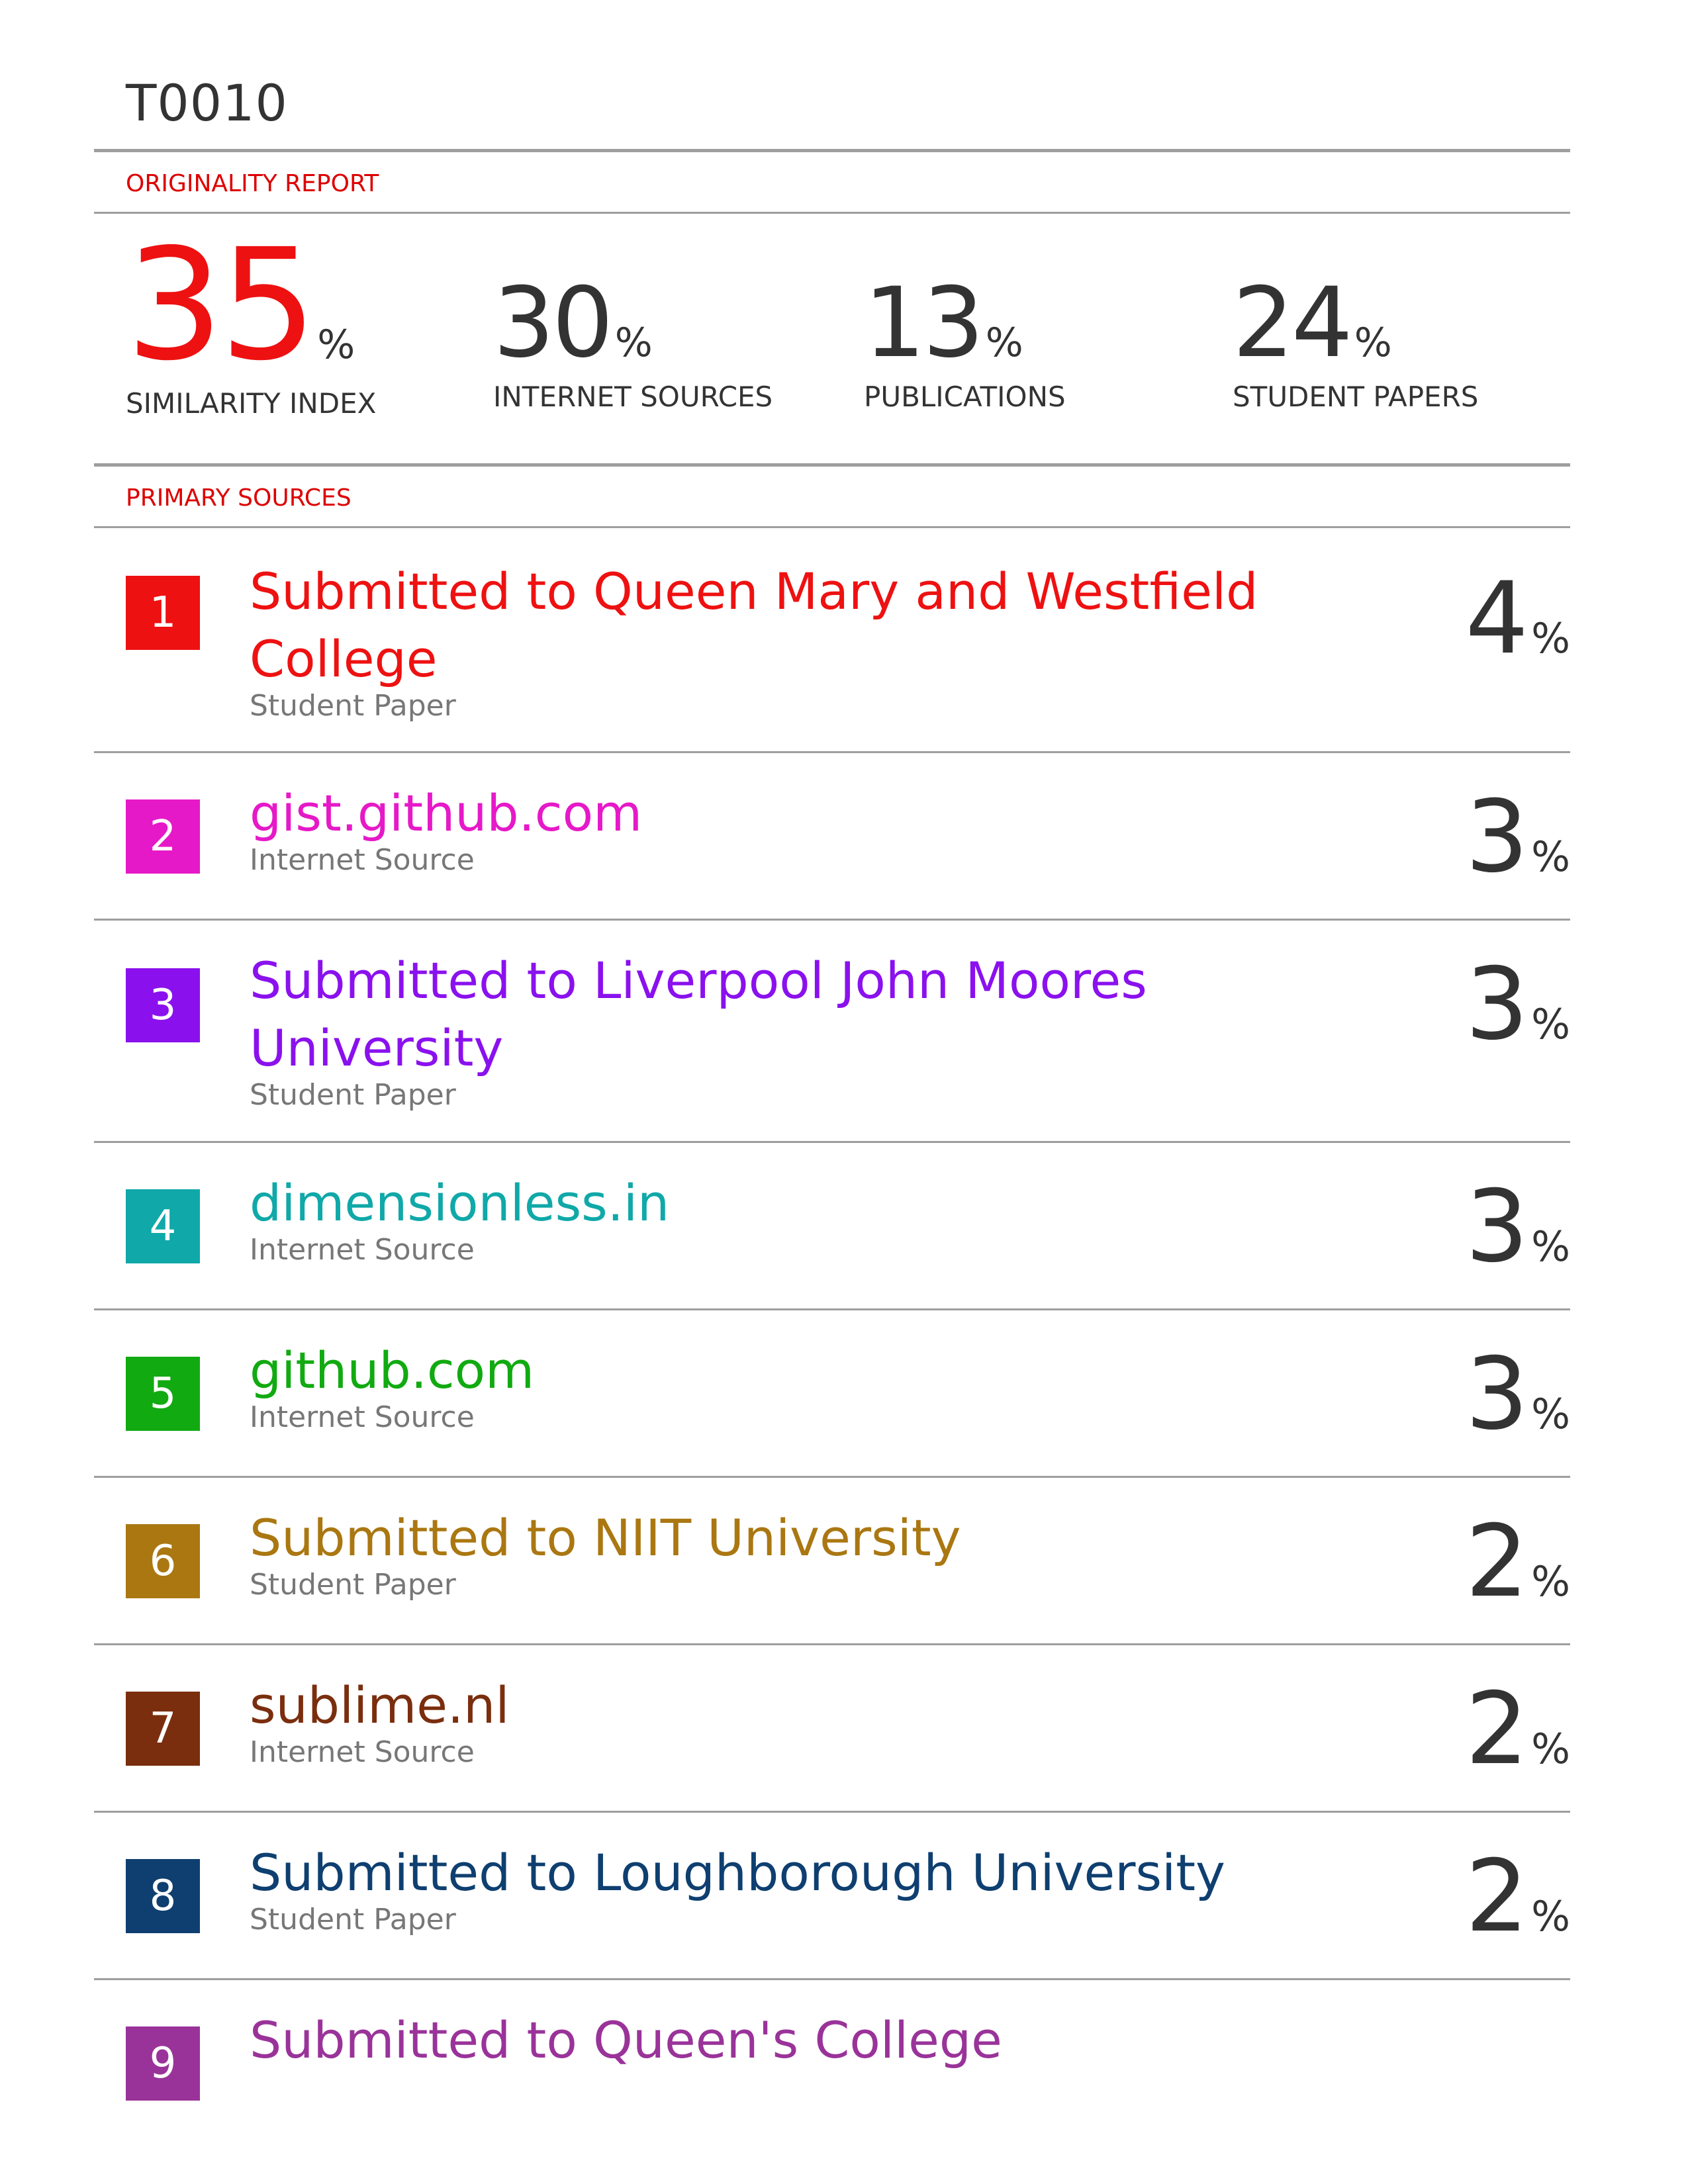 This screenshot has height=2184, width=1688. What do you see at coordinates (832, 1728) in the screenshot?
I see `source-row: 7 sublime.nl Internet Source 2%` at bounding box center [832, 1728].